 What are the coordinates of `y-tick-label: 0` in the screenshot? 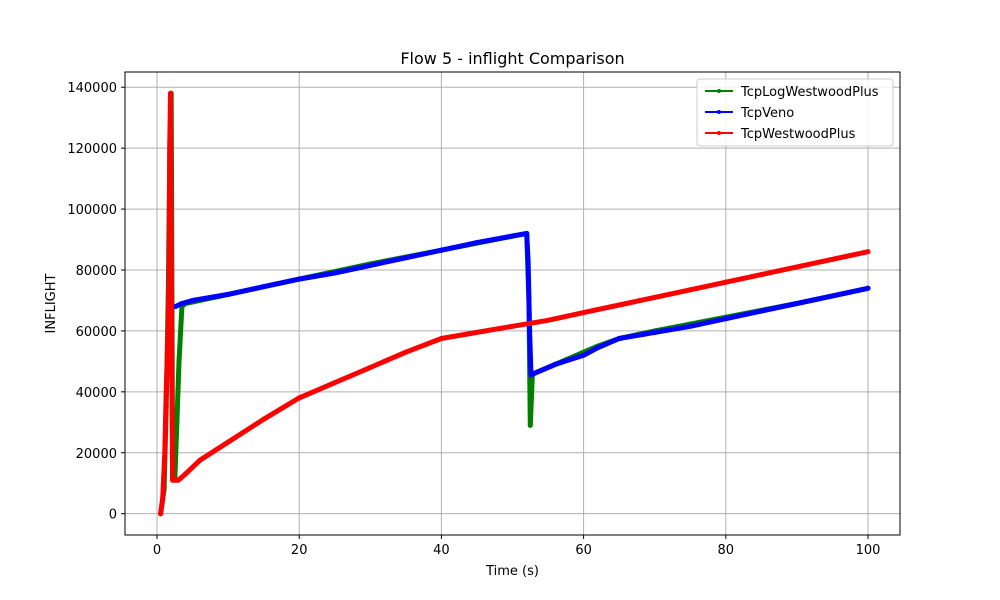 It's located at (113, 515).